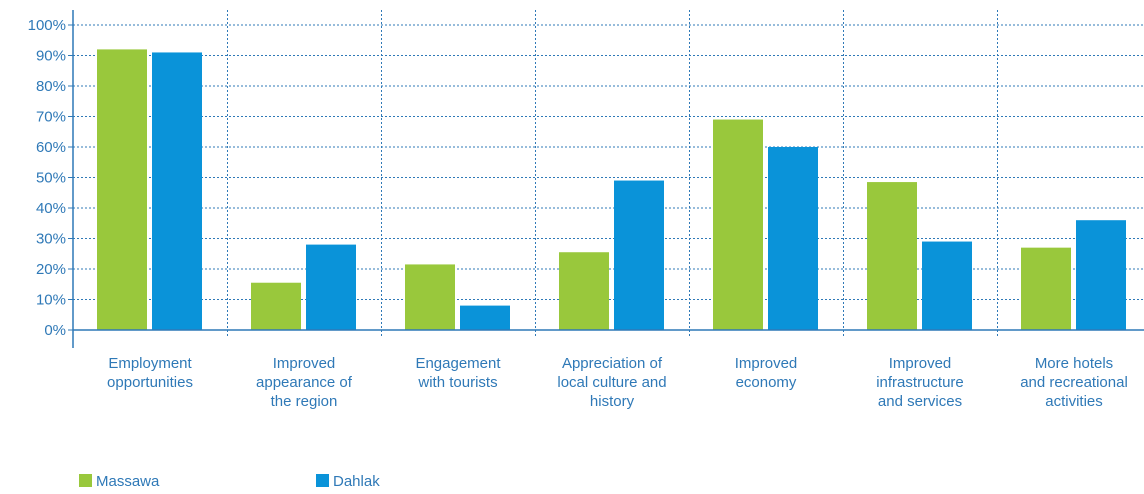 The height and width of the screenshot is (494, 1144). Describe the element at coordinates (51, 178) in the screenshot. I see `y-tick-label: 50%` at that location.